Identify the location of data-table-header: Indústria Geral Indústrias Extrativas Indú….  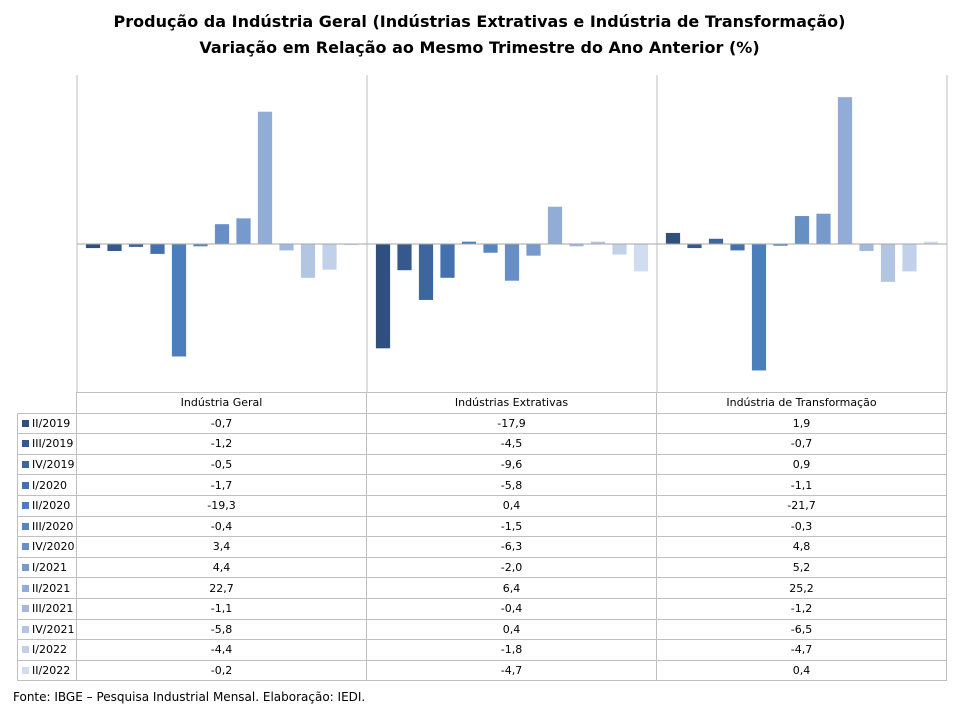
(482, 403).